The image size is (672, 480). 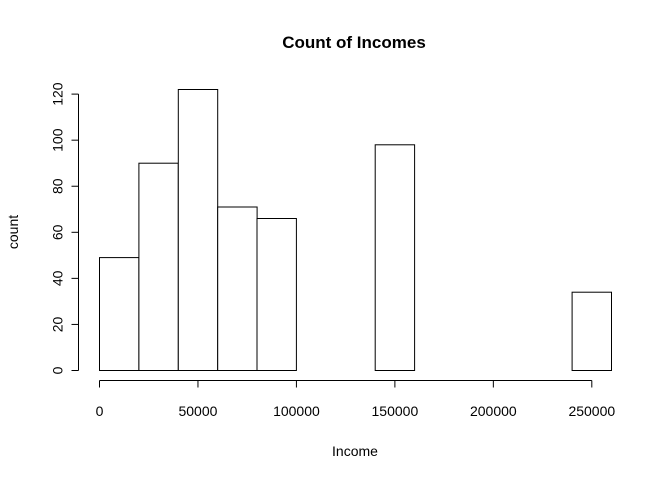 What do you see at coordinates (493, 411) in the screenshot?
I see `x-tick-label: 200000` at bounding box center [493, 411].